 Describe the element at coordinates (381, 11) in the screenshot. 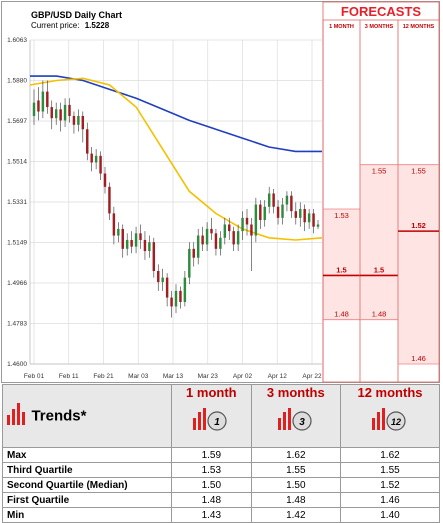

I see `forecasts-header: FORECASTS` at that location.